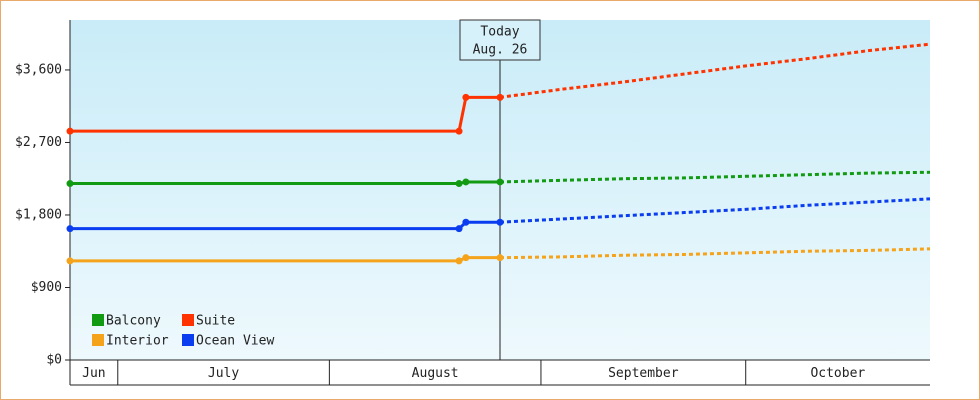 This screenshot has width=980, height=400. I want to click on legend-label: Interior, so click(137, 341).